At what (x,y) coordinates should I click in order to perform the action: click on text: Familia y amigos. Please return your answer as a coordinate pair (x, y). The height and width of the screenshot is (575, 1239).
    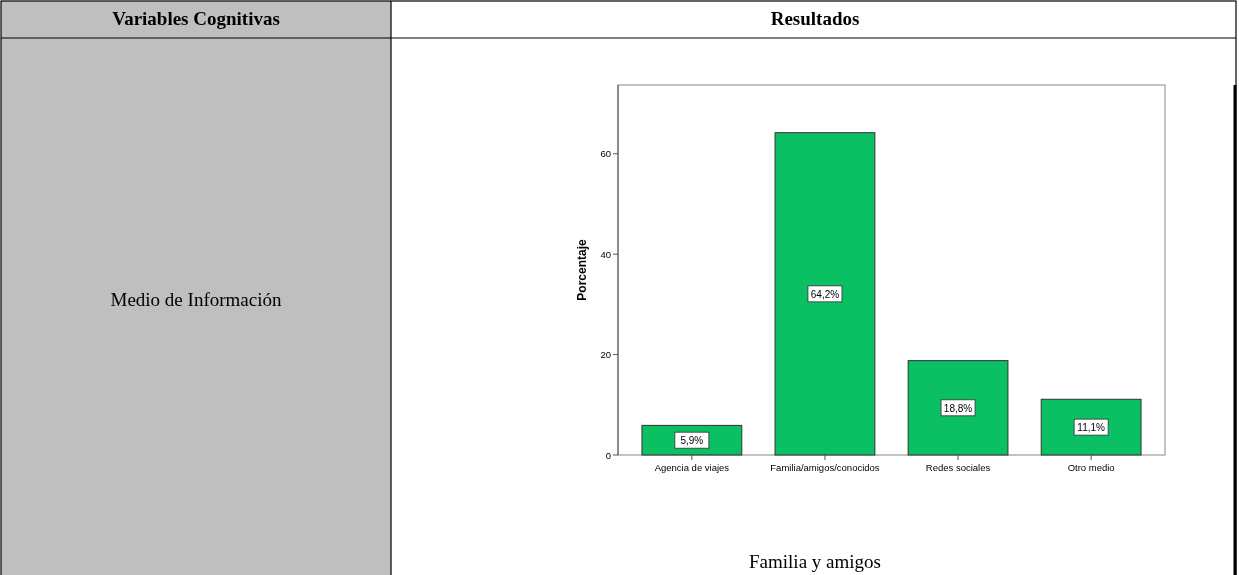
    Looking at the image, I should click on (815, 561).